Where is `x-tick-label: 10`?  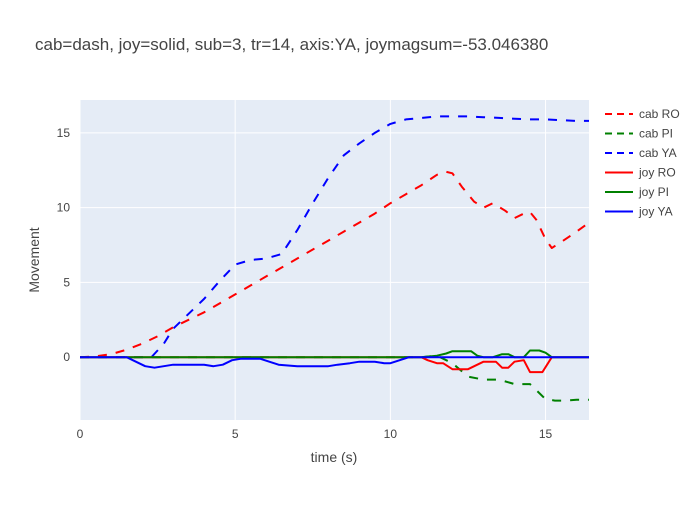
x-tick-label: 10 is located at coordinates (391, 434).